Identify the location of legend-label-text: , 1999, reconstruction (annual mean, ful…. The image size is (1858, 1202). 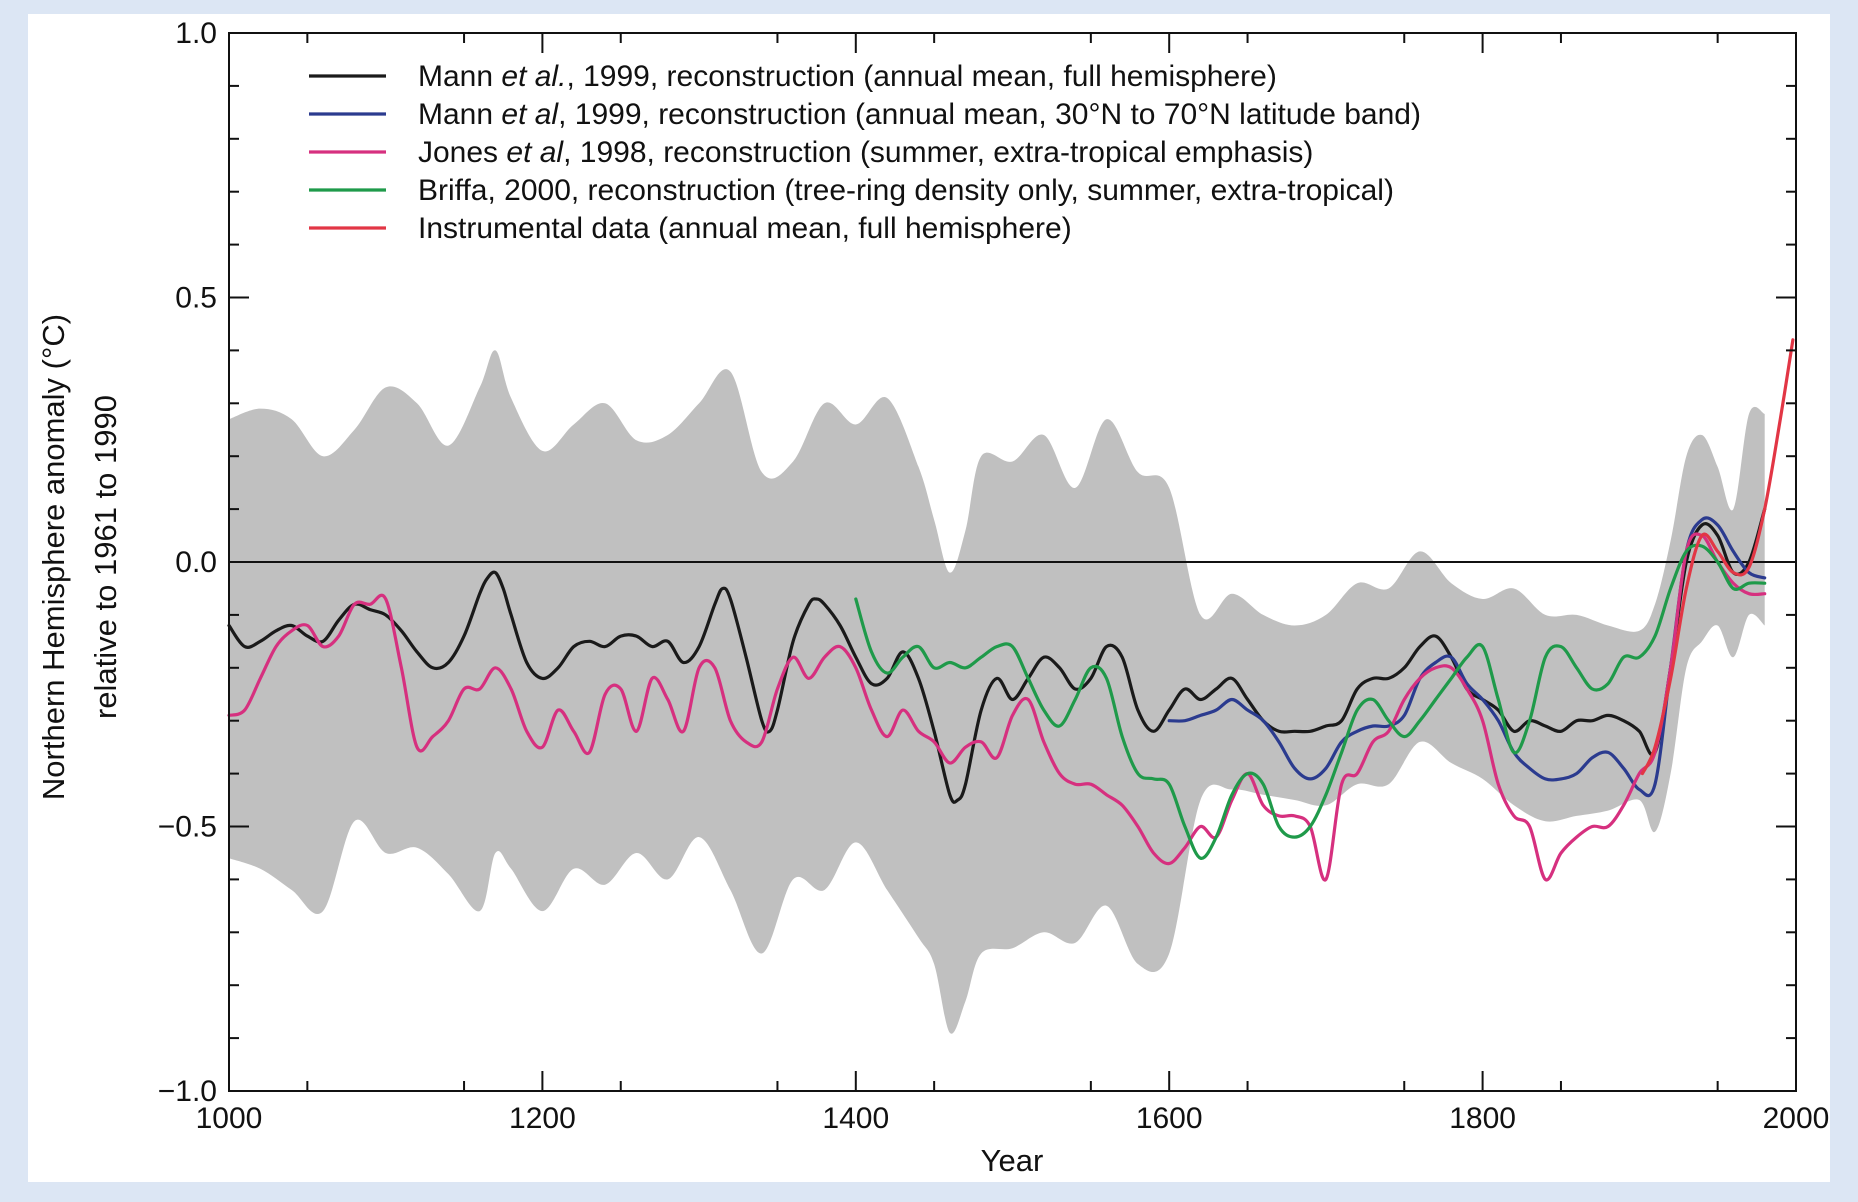
(921, 76).